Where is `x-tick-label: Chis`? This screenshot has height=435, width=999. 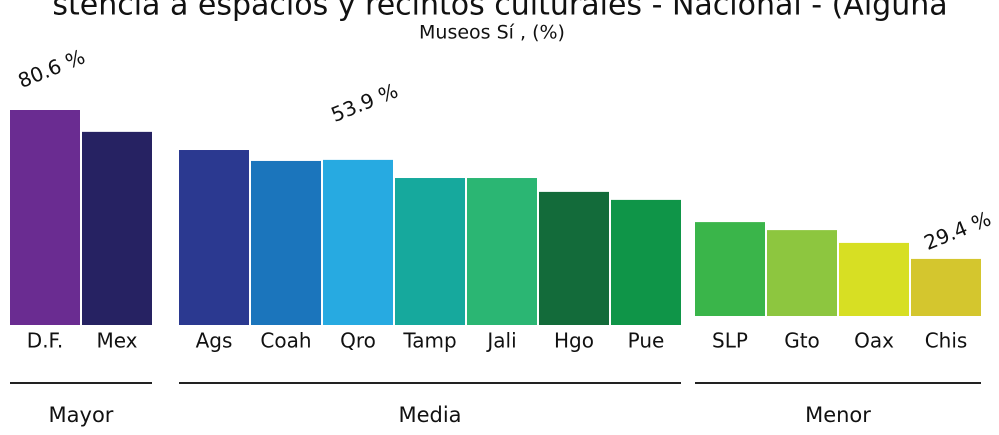
x-tick-label: Chis is located at coordinates (946, 341).